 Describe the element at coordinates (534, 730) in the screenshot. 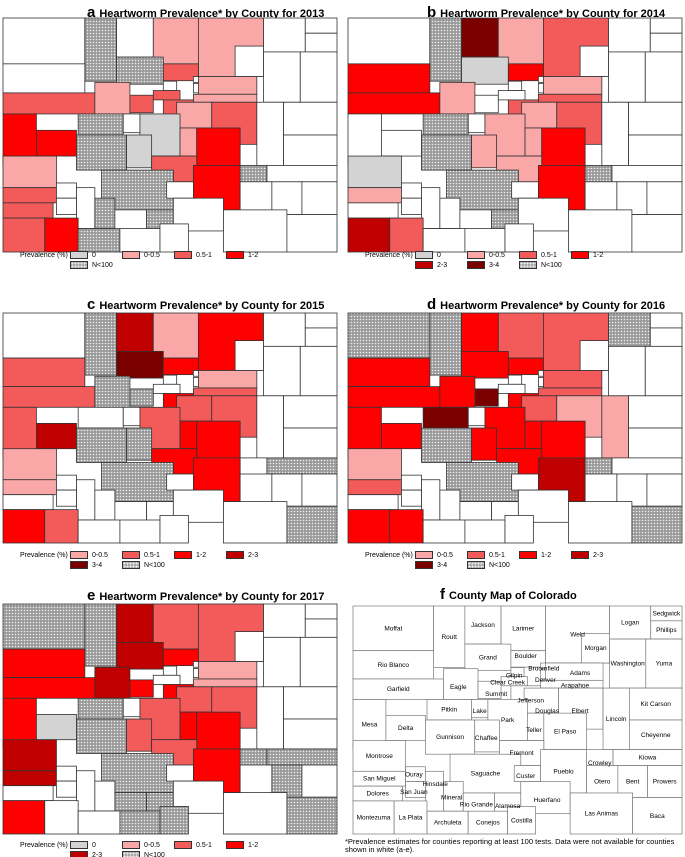

I see `county-label-teller: Teller` at that location.